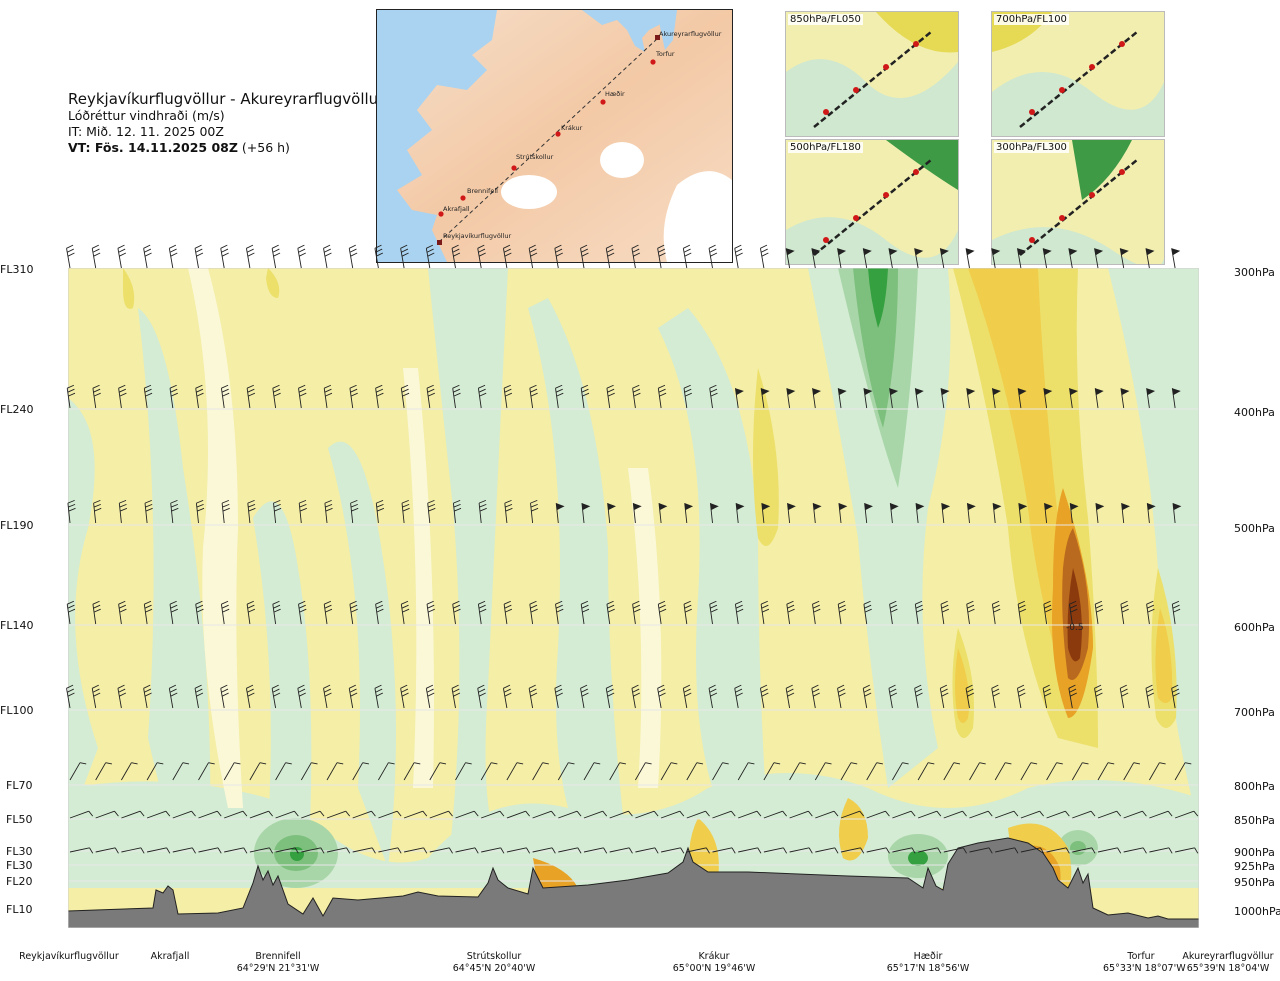 The width and height of the screenshot is (1280, 981). I want to click on marker-brennifell, so click(463, 198).